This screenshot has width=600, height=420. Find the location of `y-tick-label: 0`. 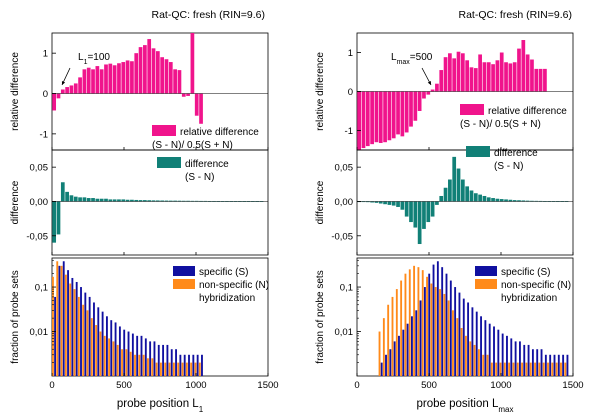

y-tick-label: 0 is located at coordinates (45, 94).